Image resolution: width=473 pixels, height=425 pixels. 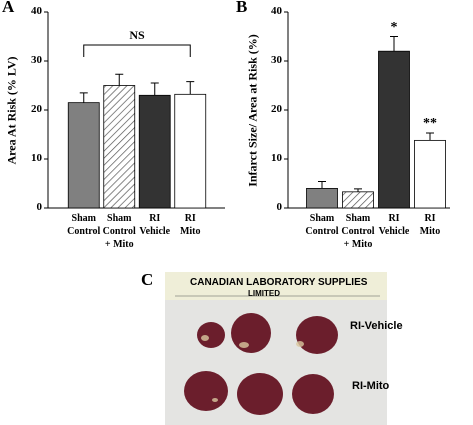 I want to click on ruler-title: CANADIAN LABORATORY SUPPLIES, so click(x=279, y=282).